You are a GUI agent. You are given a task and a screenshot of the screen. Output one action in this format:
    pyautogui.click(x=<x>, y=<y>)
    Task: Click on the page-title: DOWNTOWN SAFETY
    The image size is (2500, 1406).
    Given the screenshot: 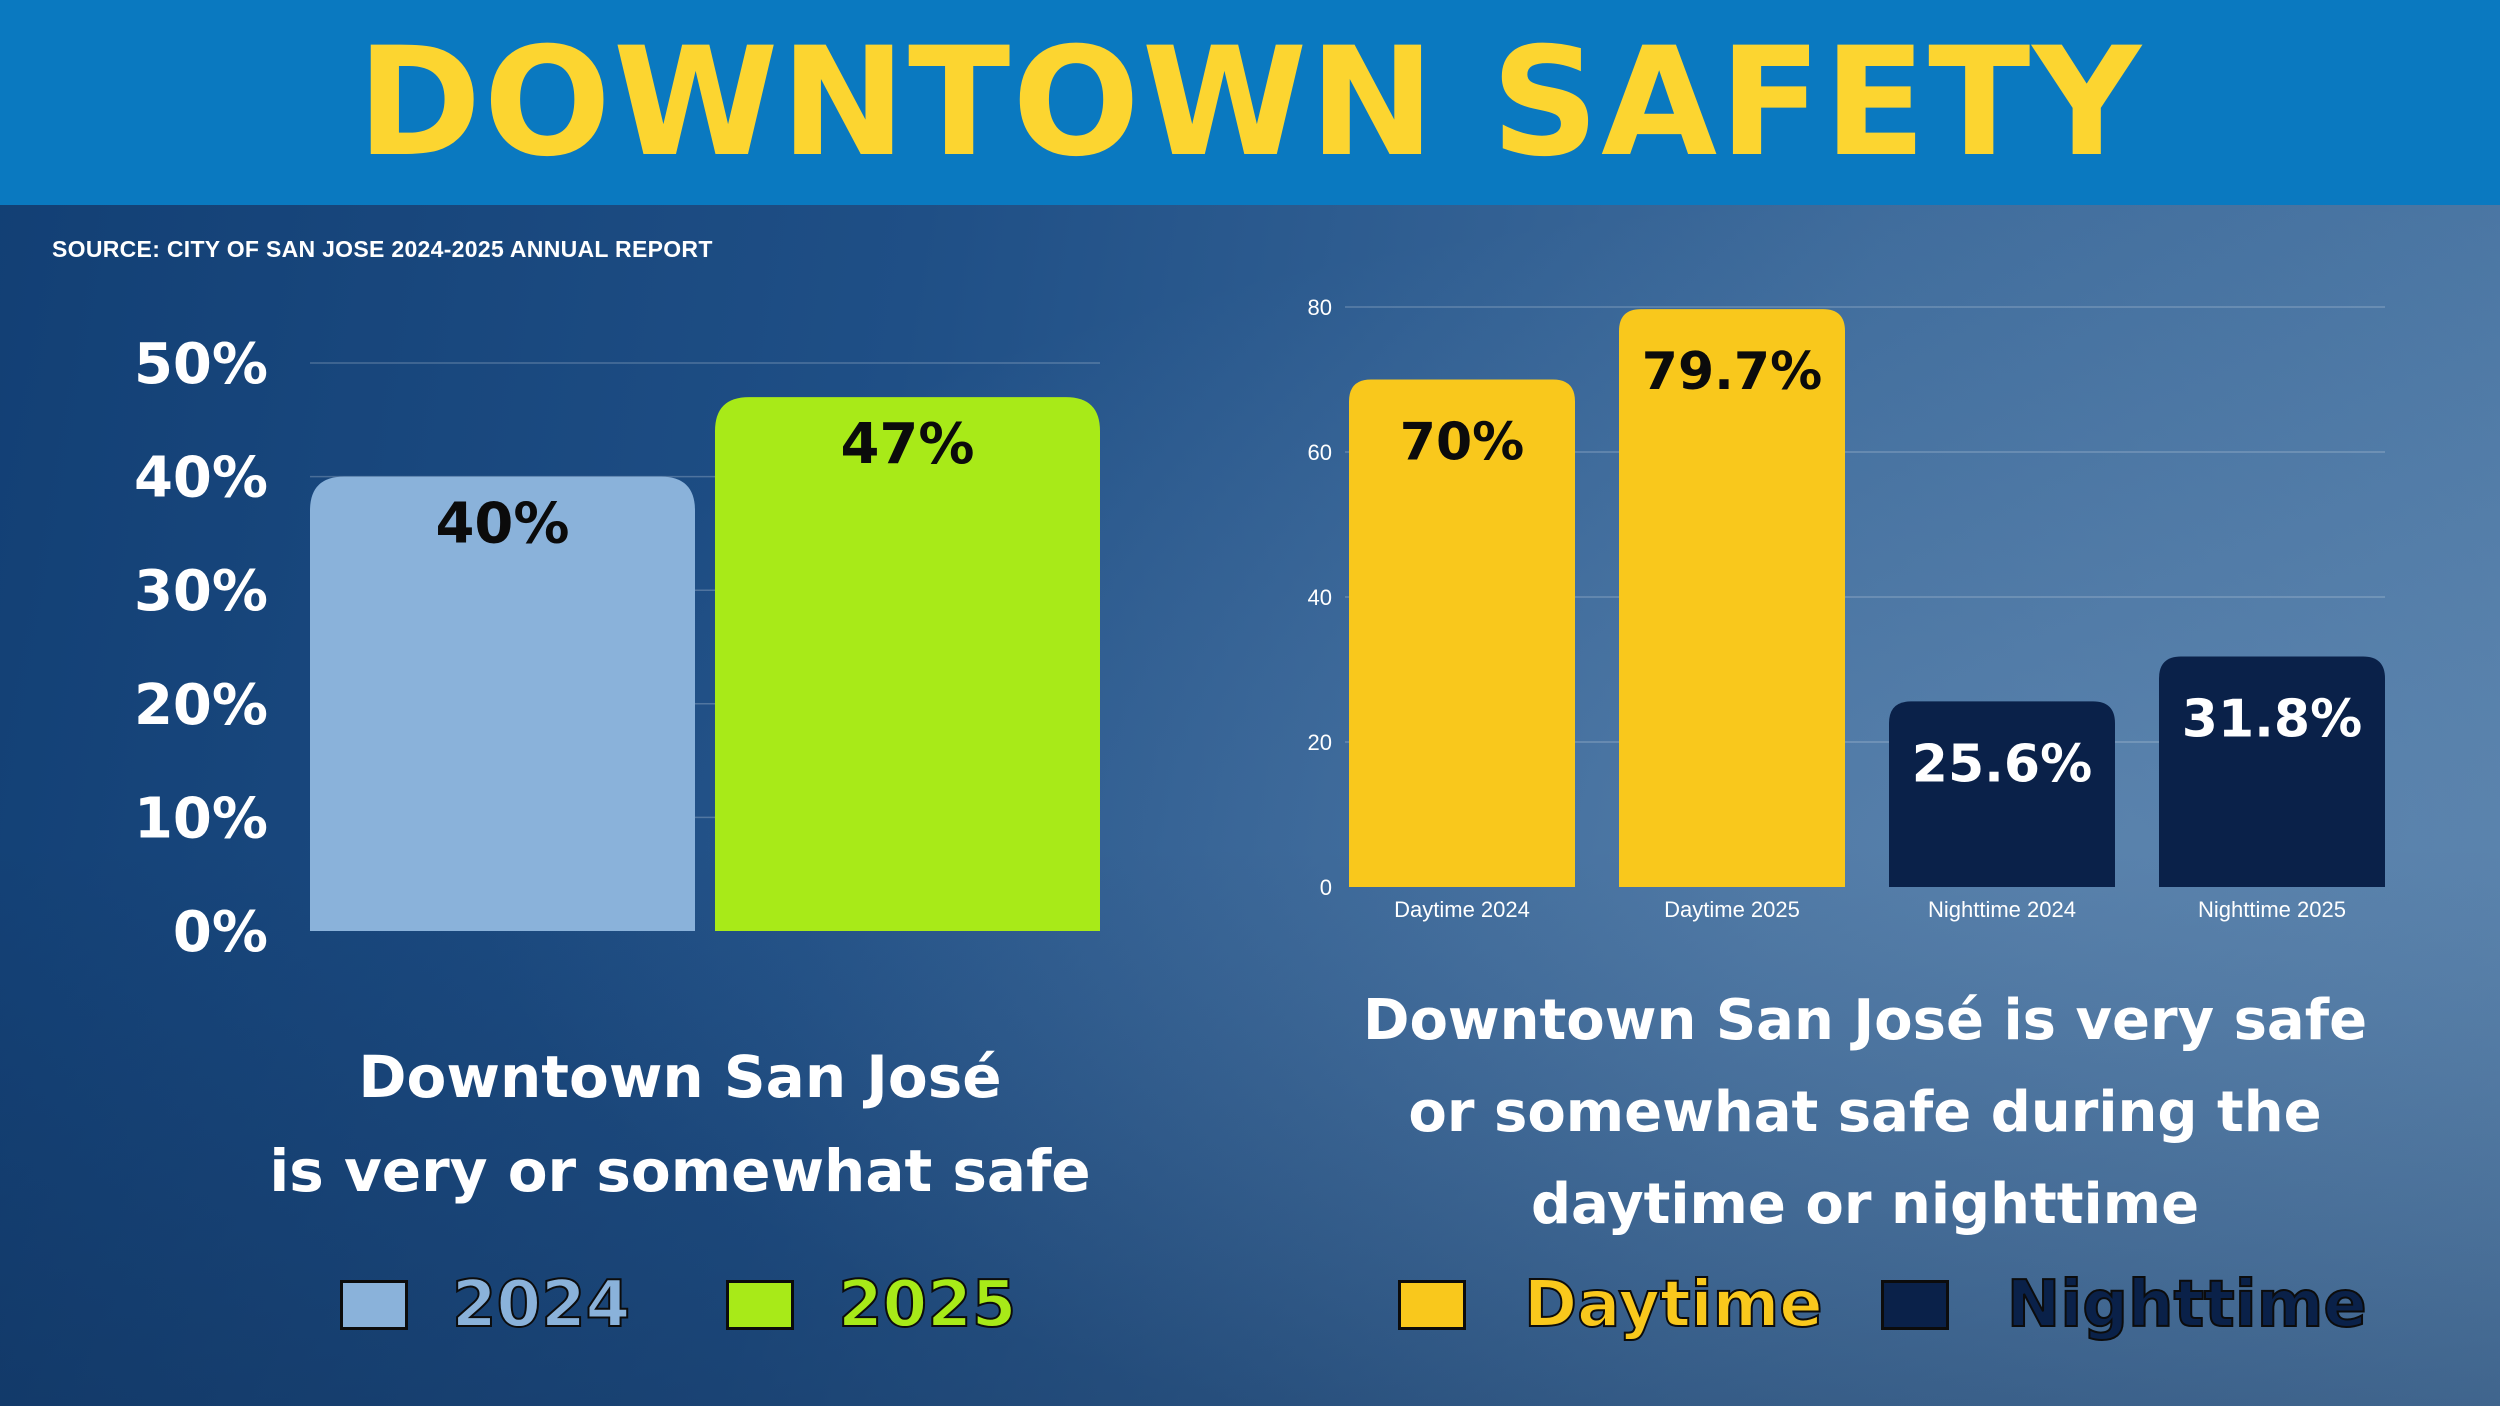 What is the action you would take?
    pyautogui.click(x=1250, y=102)
    